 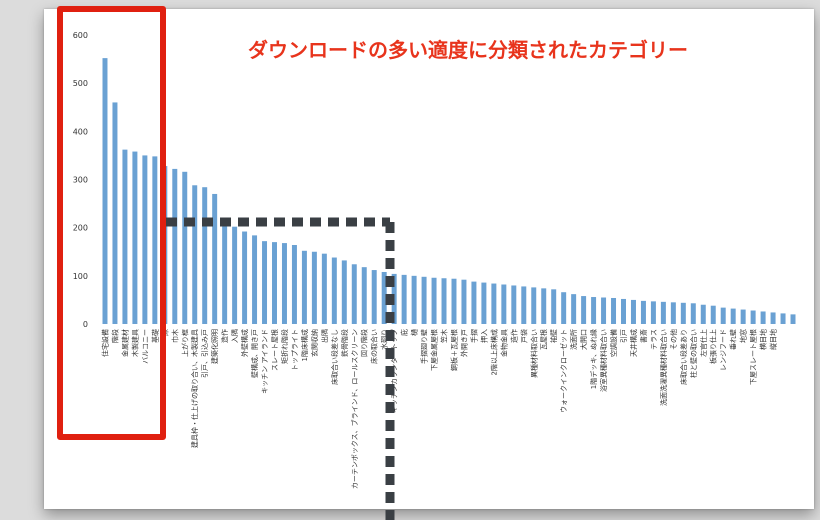 I want to click on x-tick-label: 水廻り, so click(x=384, y=339).